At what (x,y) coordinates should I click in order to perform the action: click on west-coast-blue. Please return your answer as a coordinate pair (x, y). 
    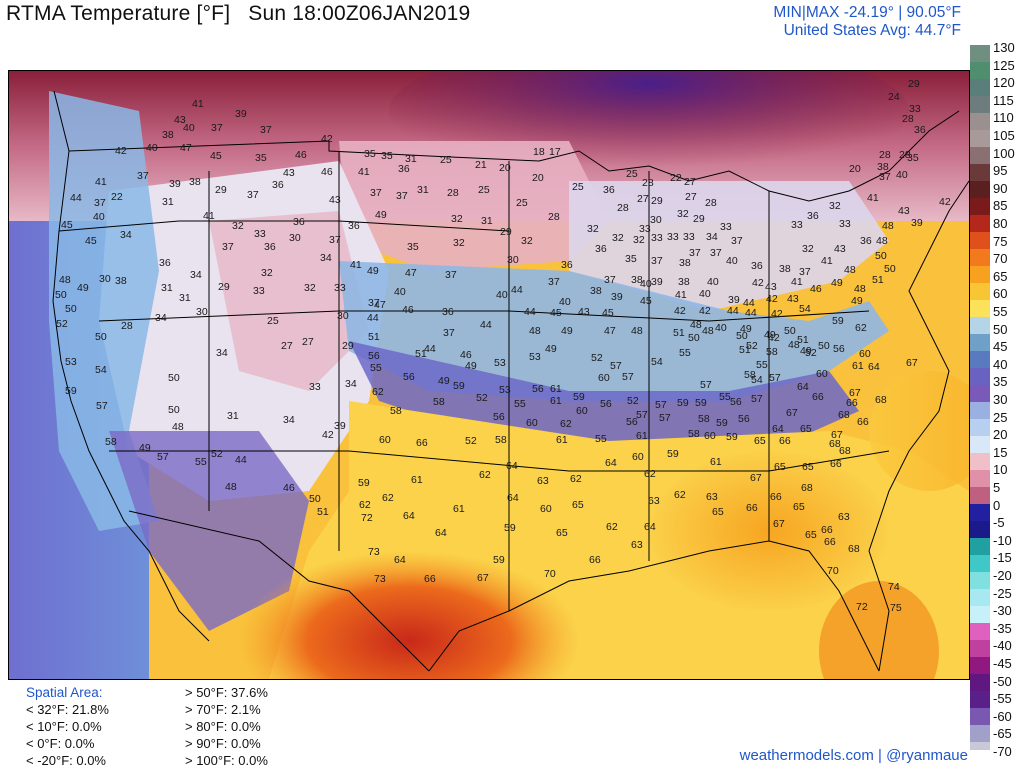
    Looking at the image, I should click on (104, 311).